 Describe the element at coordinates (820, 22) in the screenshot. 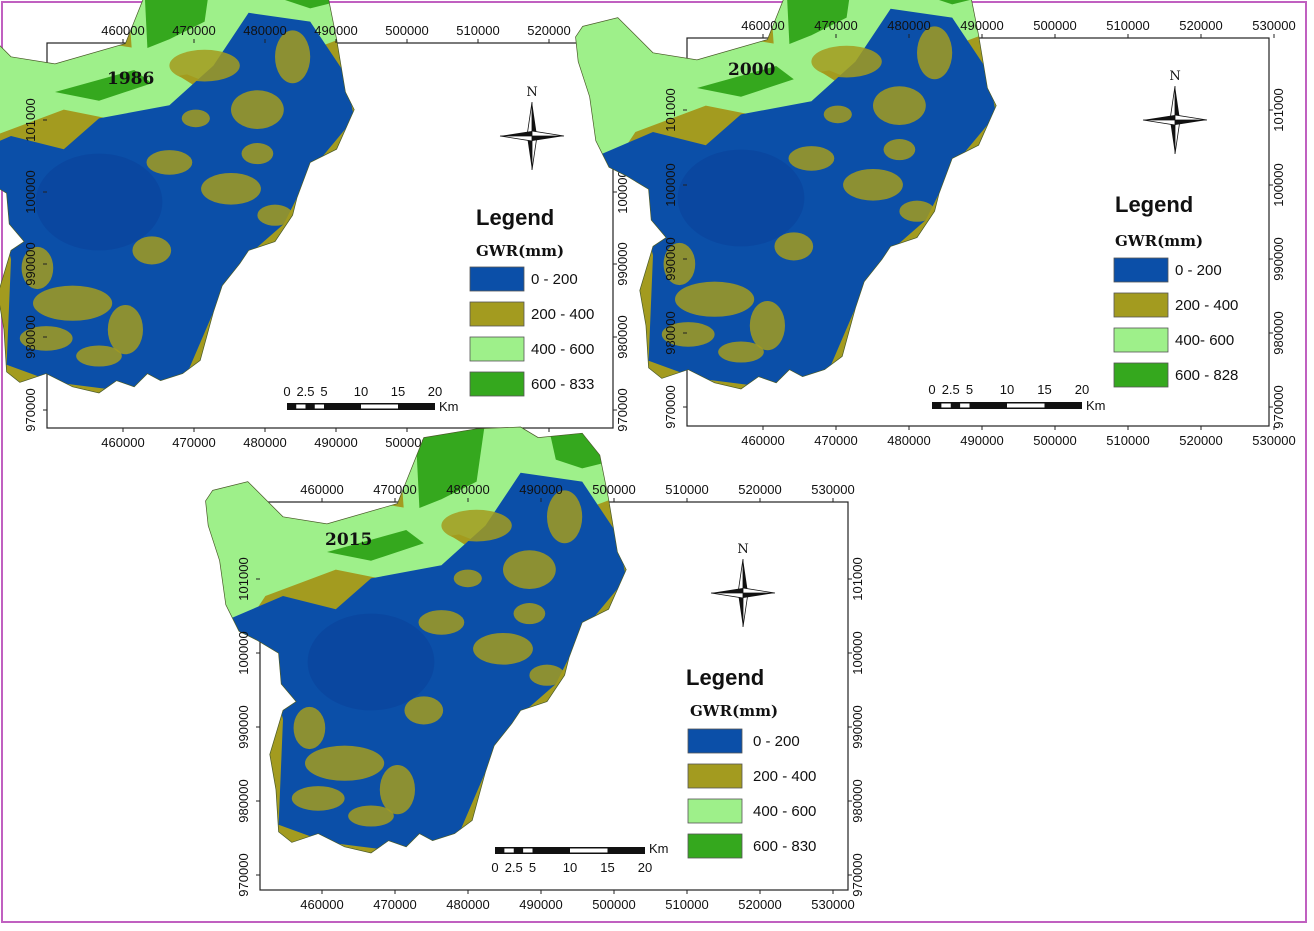

I see `zone-600-plus` at that location.